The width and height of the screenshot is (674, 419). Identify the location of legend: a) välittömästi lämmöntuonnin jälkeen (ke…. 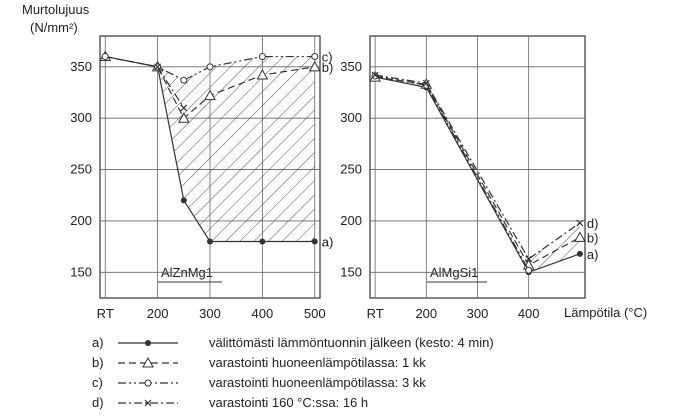
(293, 372).